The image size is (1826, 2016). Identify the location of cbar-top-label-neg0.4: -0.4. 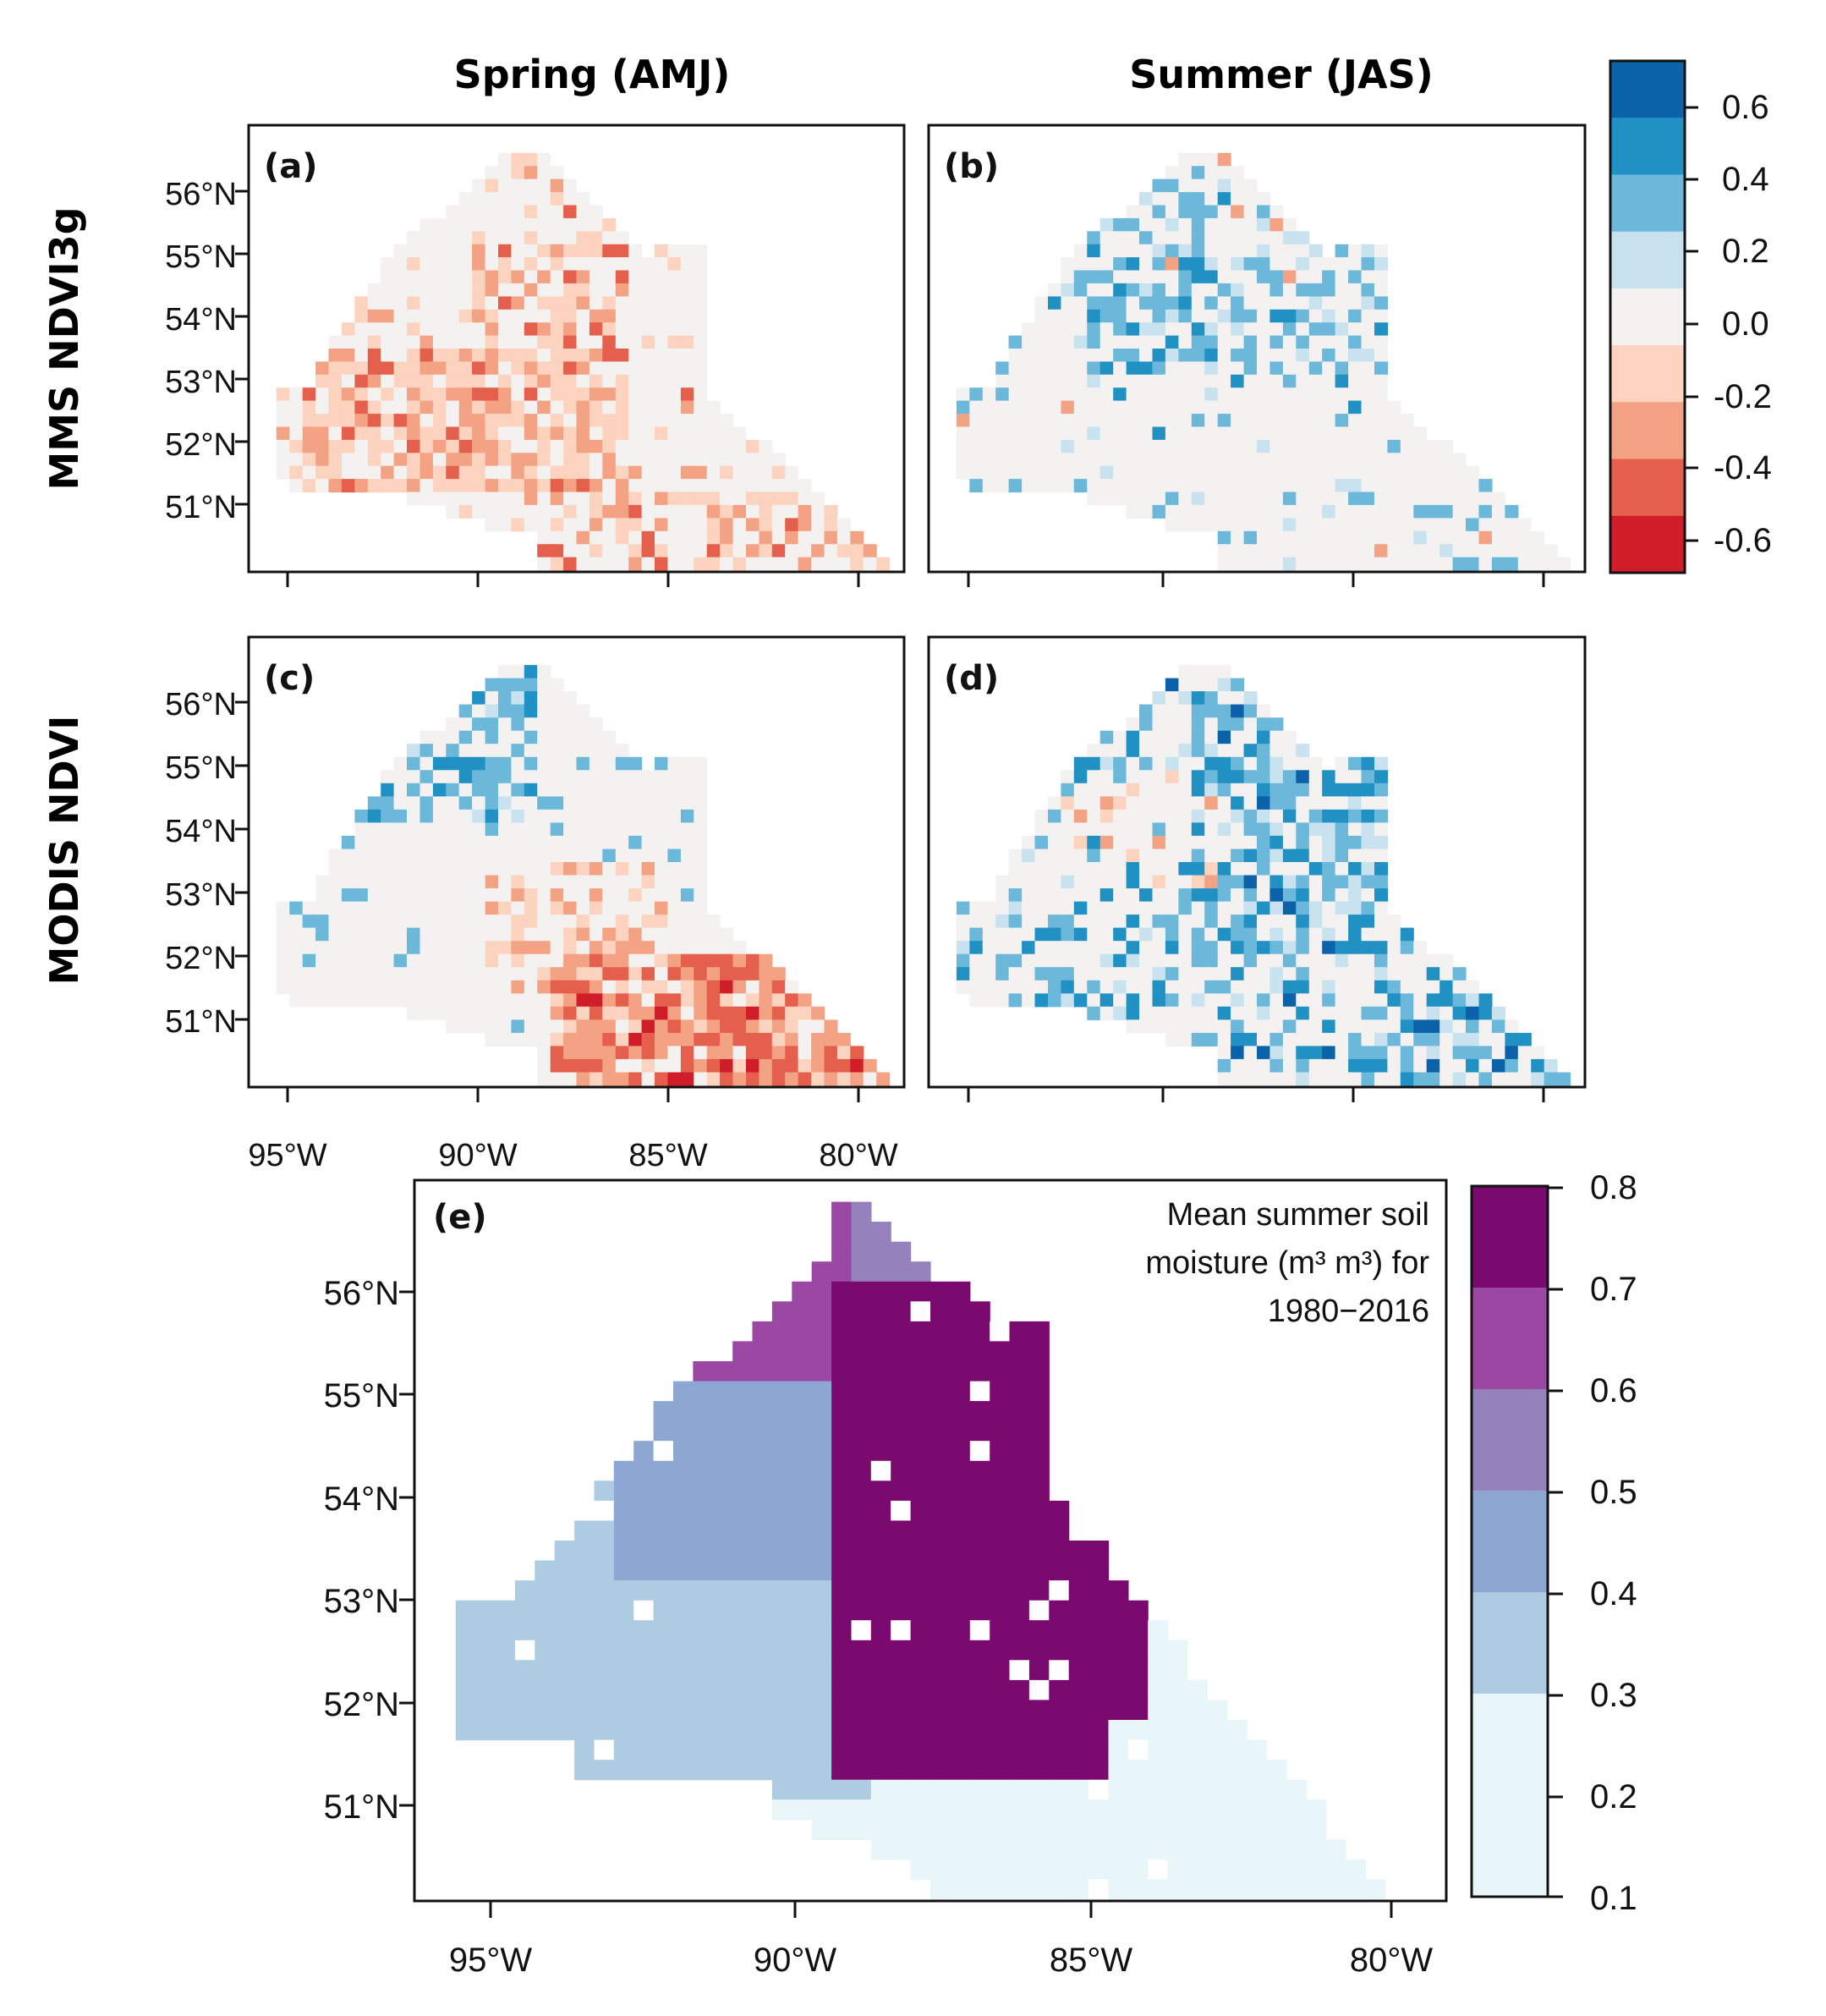
(1743, 467).